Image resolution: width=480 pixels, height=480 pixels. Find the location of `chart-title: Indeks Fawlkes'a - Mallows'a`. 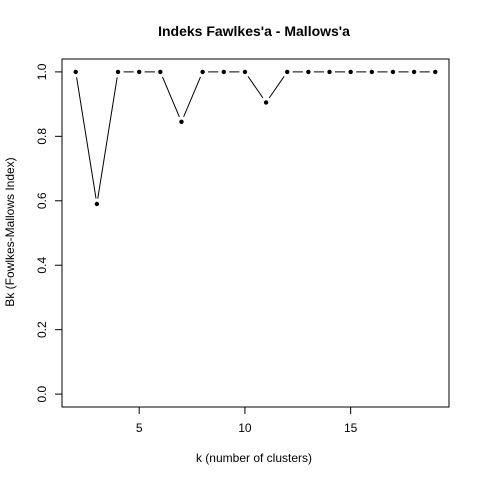

chart-title: Indeks Fawlkes'a - Mallows'a is located at coordinates (254, 31).